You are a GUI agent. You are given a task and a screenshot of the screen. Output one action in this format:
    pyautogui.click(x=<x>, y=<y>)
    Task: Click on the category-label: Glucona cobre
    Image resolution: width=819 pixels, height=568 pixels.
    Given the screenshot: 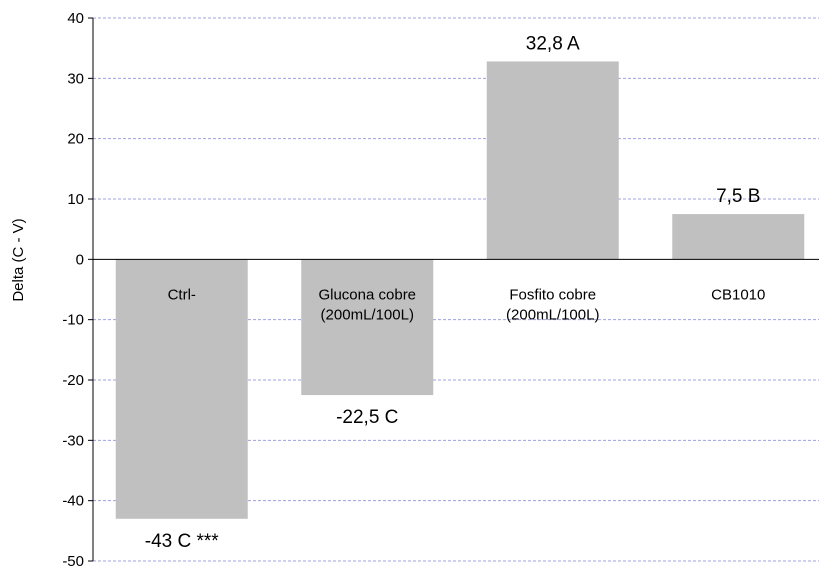 What is the action you would take?
    pyautogui.click(x=367, y=294)
    